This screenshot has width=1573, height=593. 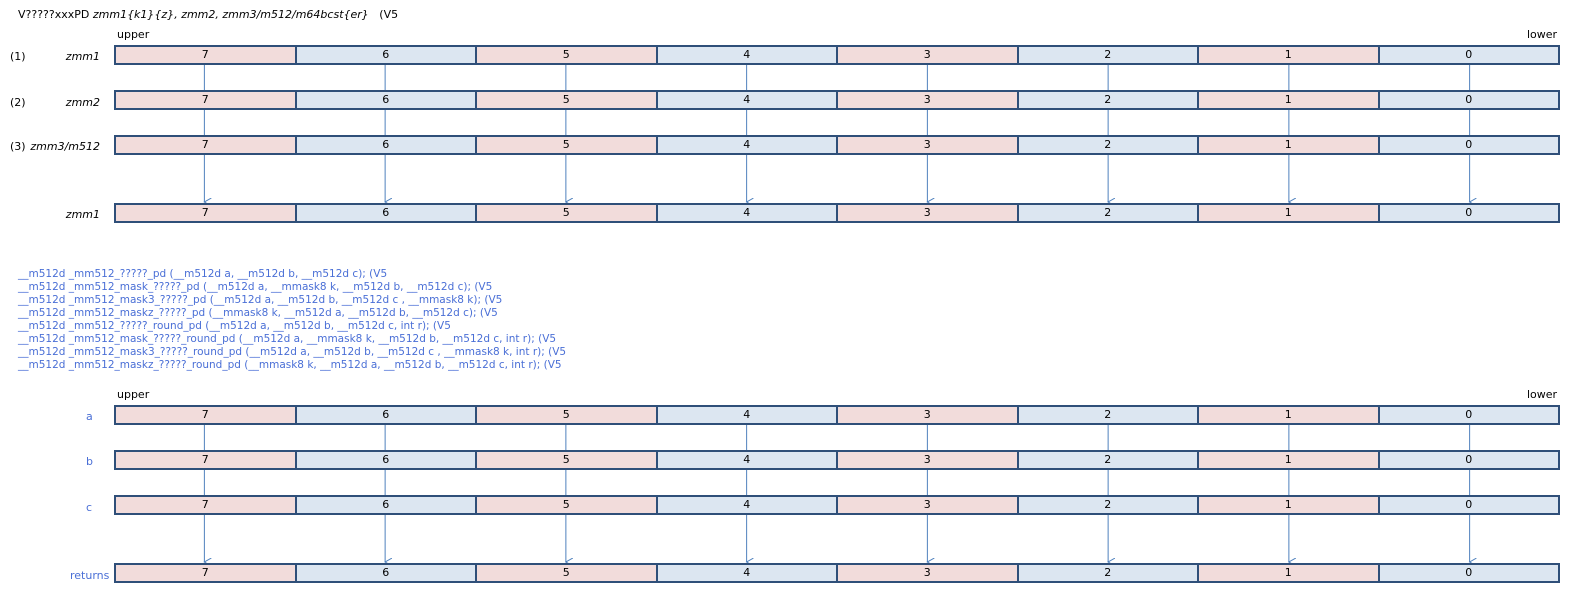 I want to click on param-label-b: b, so click(x=89, y=461).